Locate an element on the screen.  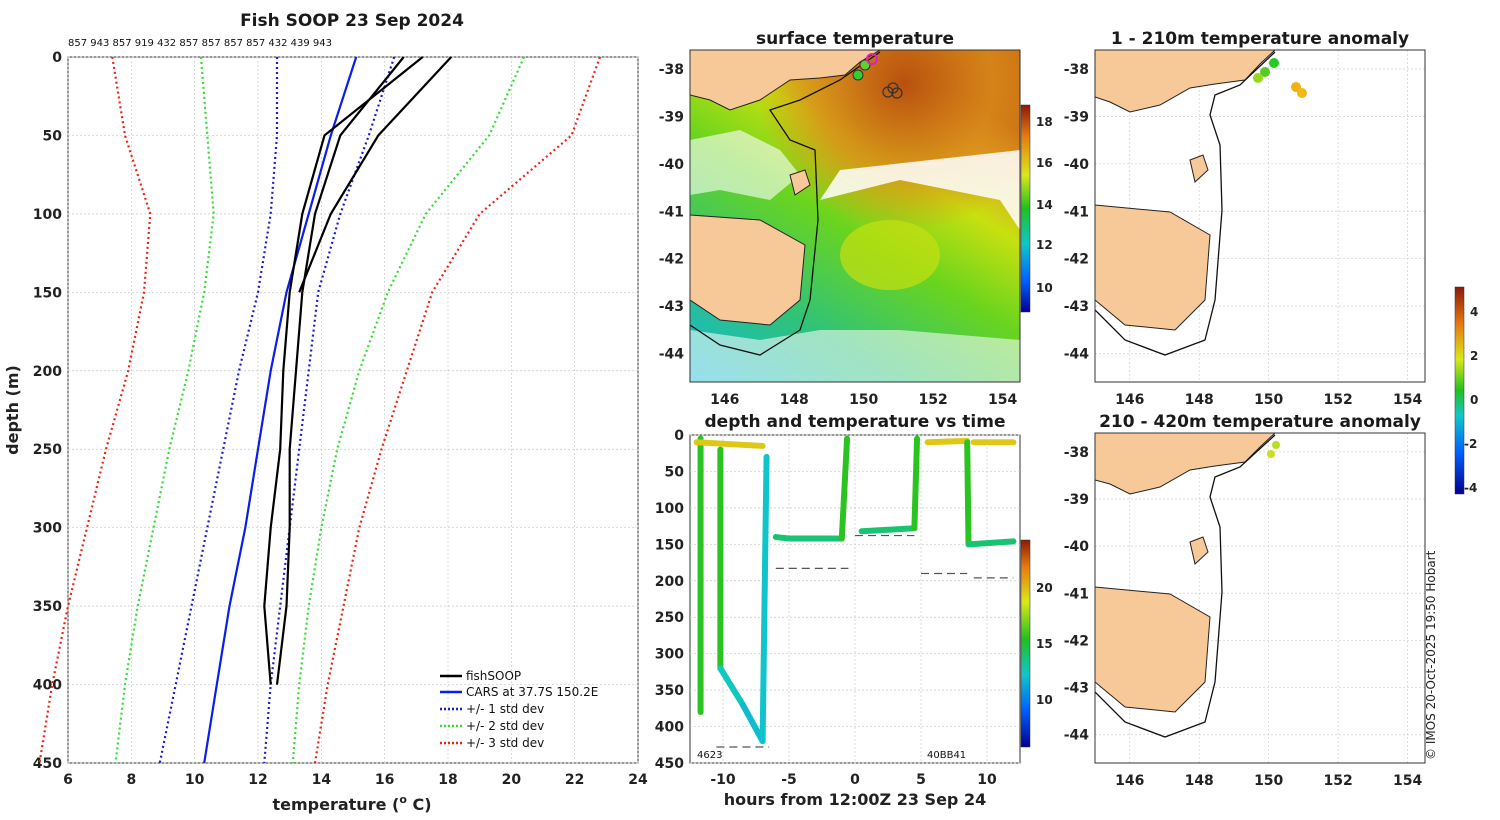
x-tick-label: 24 is located at coordinates (638, 780).